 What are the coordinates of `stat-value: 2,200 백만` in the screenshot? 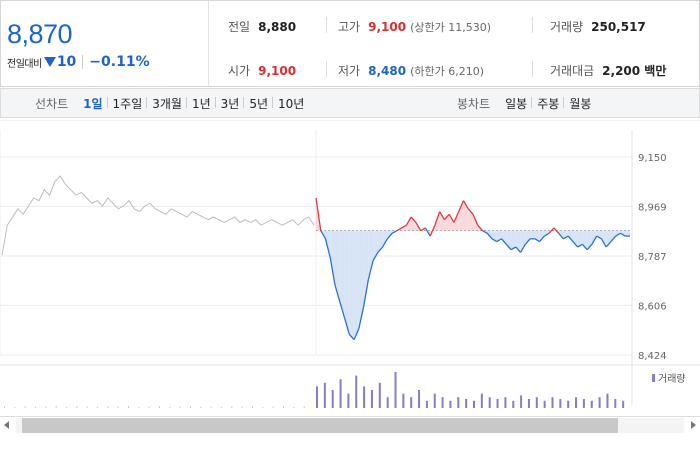 It's located at (634, 71).